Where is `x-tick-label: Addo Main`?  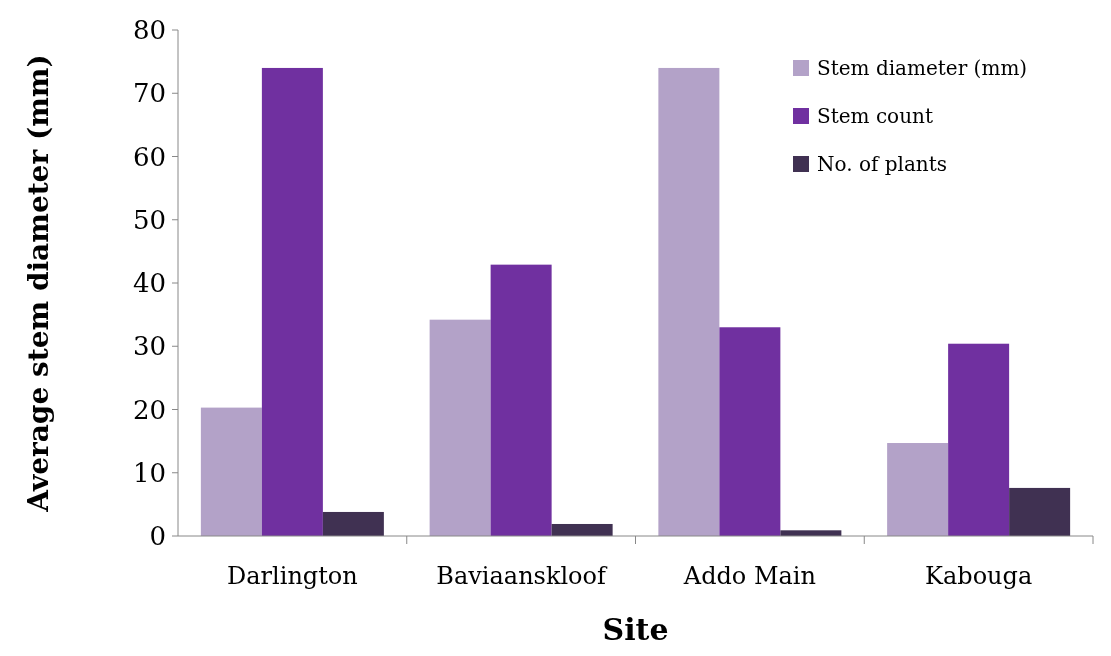 x-tick-label: Addo Main is located at coordinates (749, 576).